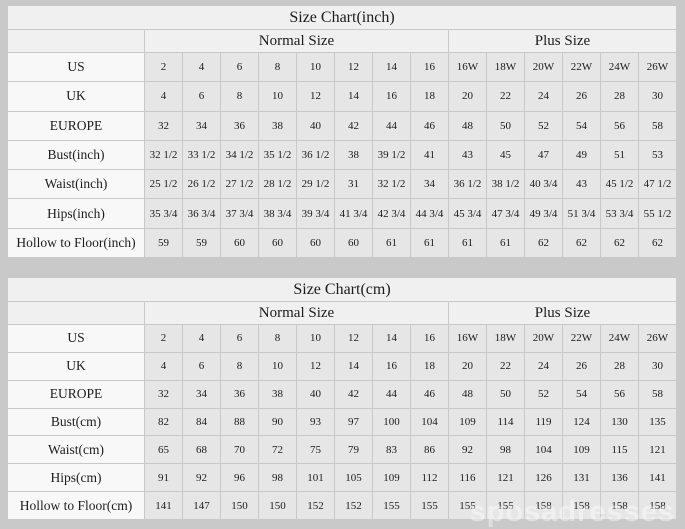 The image size is (685, 529). I want to click on value-cell: 98, so click(505, 450).